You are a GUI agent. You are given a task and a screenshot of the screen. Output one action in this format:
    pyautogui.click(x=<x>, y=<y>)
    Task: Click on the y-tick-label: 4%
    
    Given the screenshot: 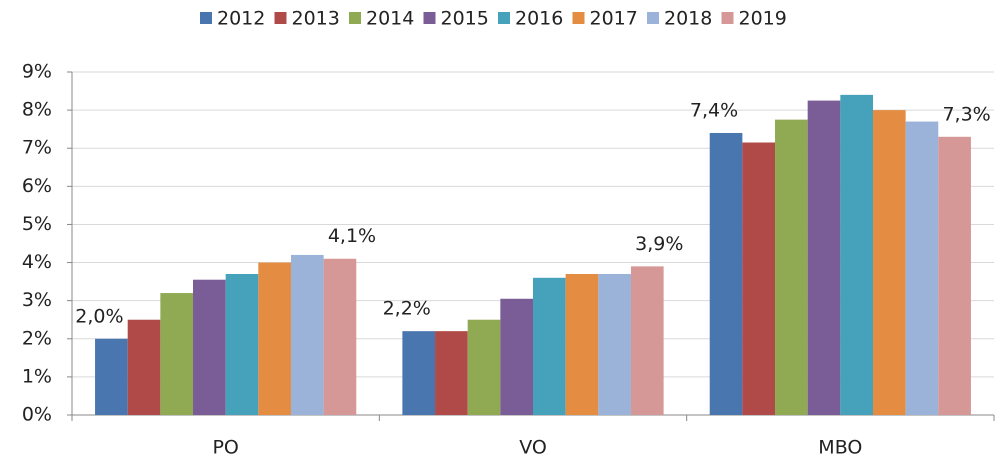 What is the action you would take?
    pyautogui.click(x=37, y=262)
    